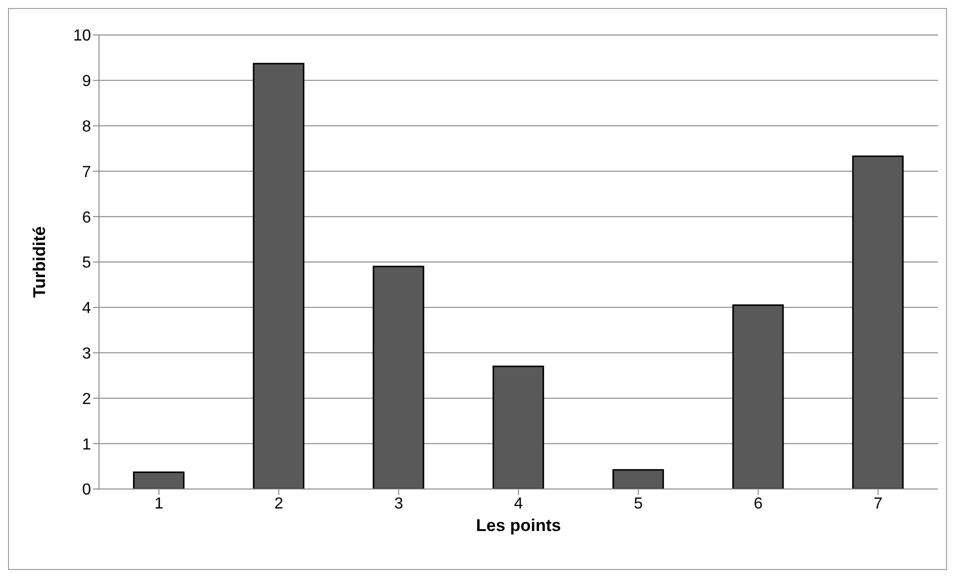 The height and width of the screenshot is (578, 955). Describe the element at coordinates (40, 262) in the screenshot. I see `y-axis-title: Turbidité` at that location.